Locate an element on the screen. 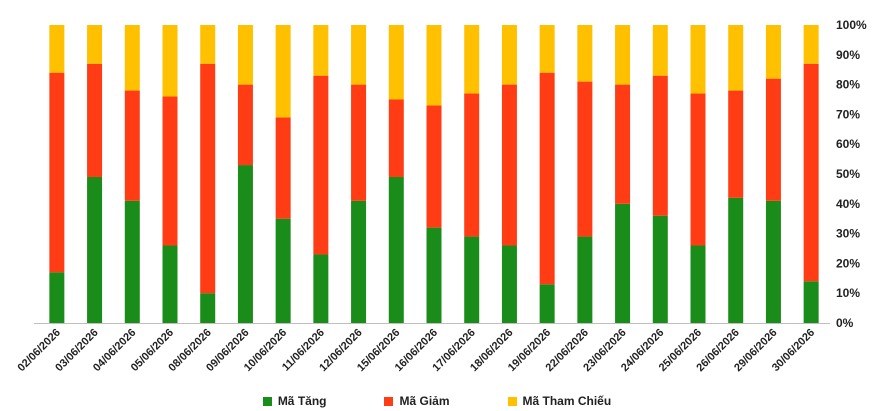 This screenshot has width=874, height=411. legend-item: Mã Tham Chiếu is located at coordinates (559, 401).